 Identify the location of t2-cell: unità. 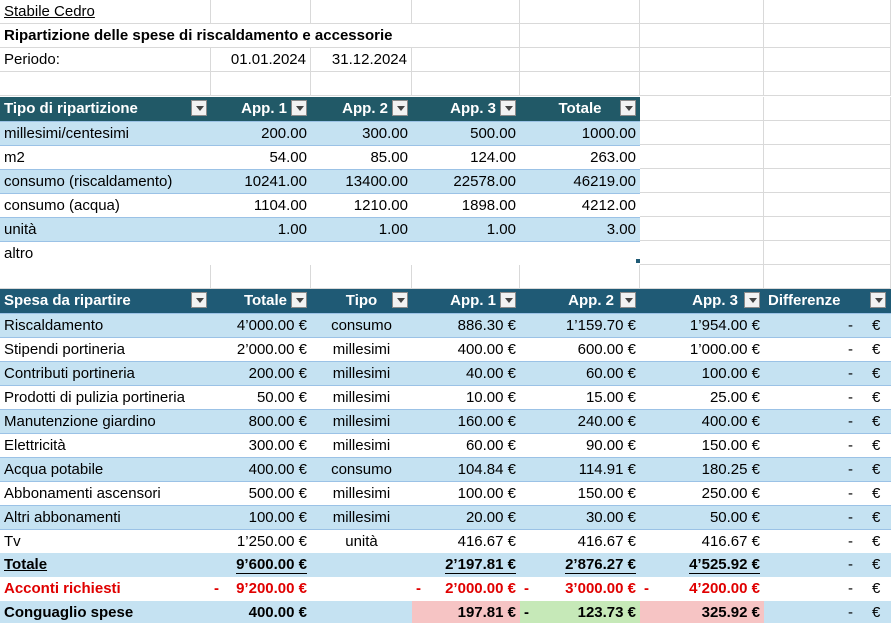
(361, 541).